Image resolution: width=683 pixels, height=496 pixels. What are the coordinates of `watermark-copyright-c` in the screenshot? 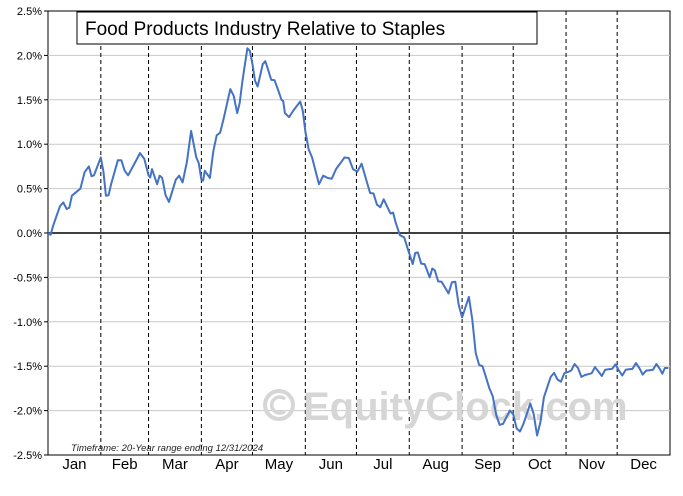 It's located at (278, 405).